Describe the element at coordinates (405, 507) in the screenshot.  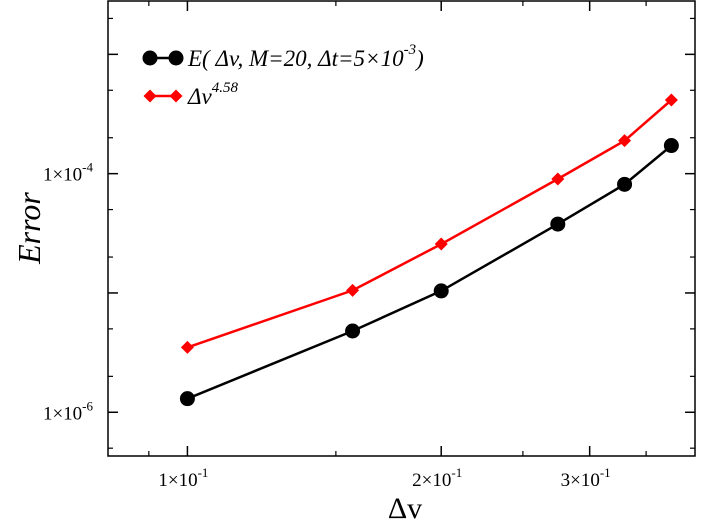
I see `x-axis-title: Δv` at that location.